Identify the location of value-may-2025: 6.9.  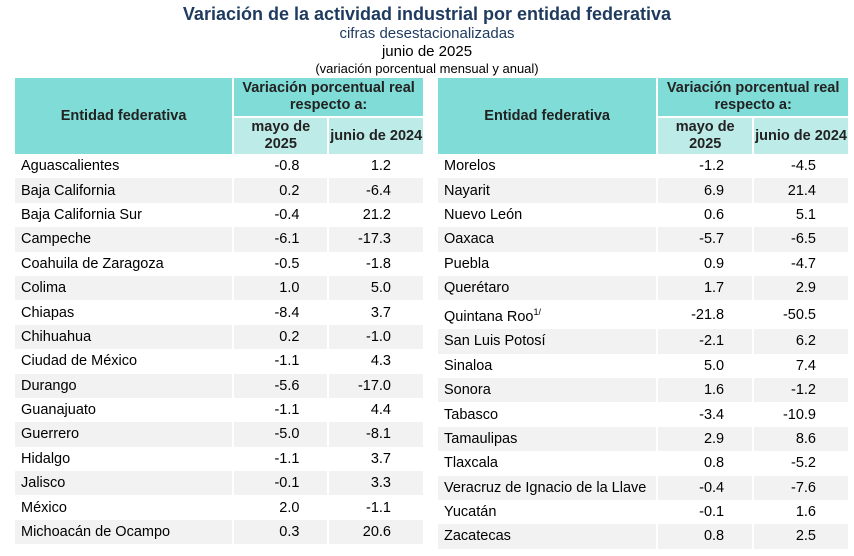
(705, 190).